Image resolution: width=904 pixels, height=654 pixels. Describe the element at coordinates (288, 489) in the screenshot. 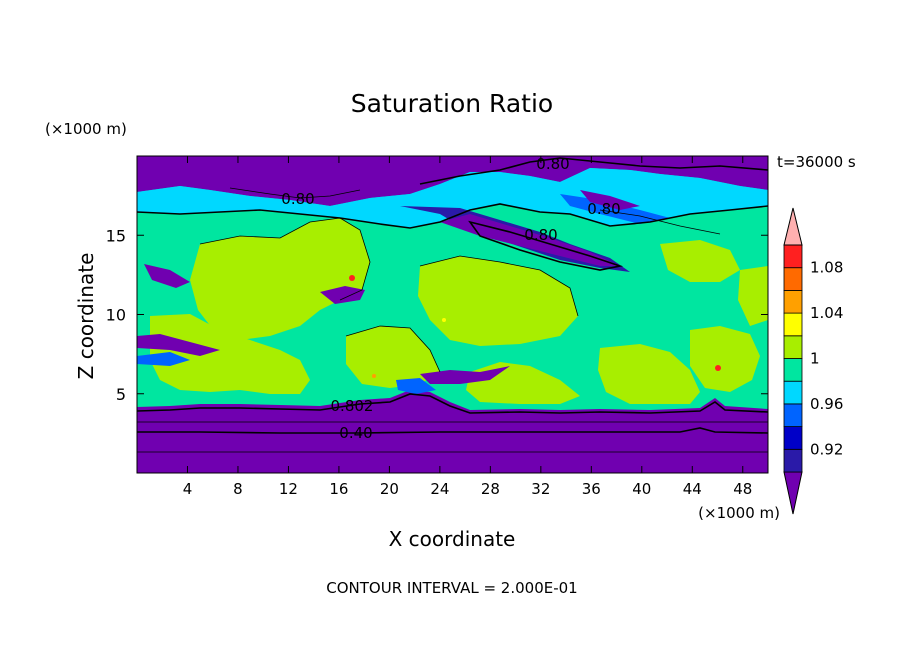

I see `x-tick-label: 12` at that location.